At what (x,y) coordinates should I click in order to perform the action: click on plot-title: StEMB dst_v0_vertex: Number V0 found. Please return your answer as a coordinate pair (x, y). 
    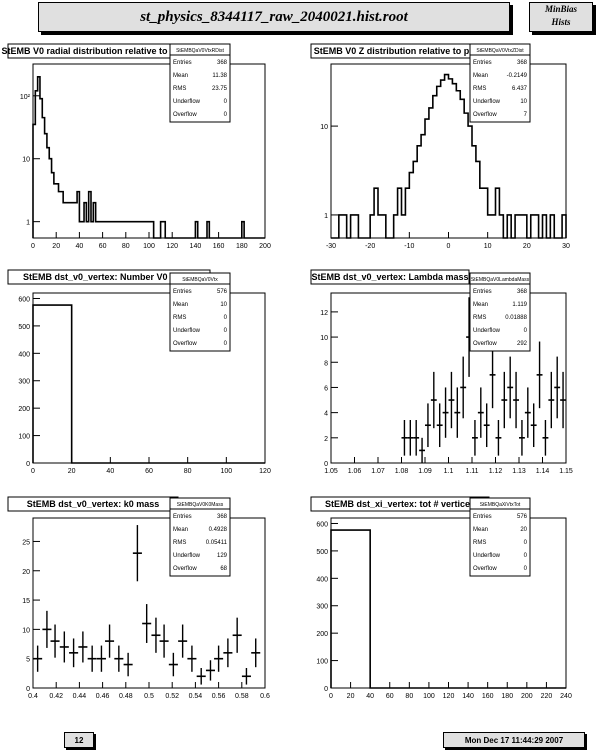
    Looking at the image, I should click on (109, 277).